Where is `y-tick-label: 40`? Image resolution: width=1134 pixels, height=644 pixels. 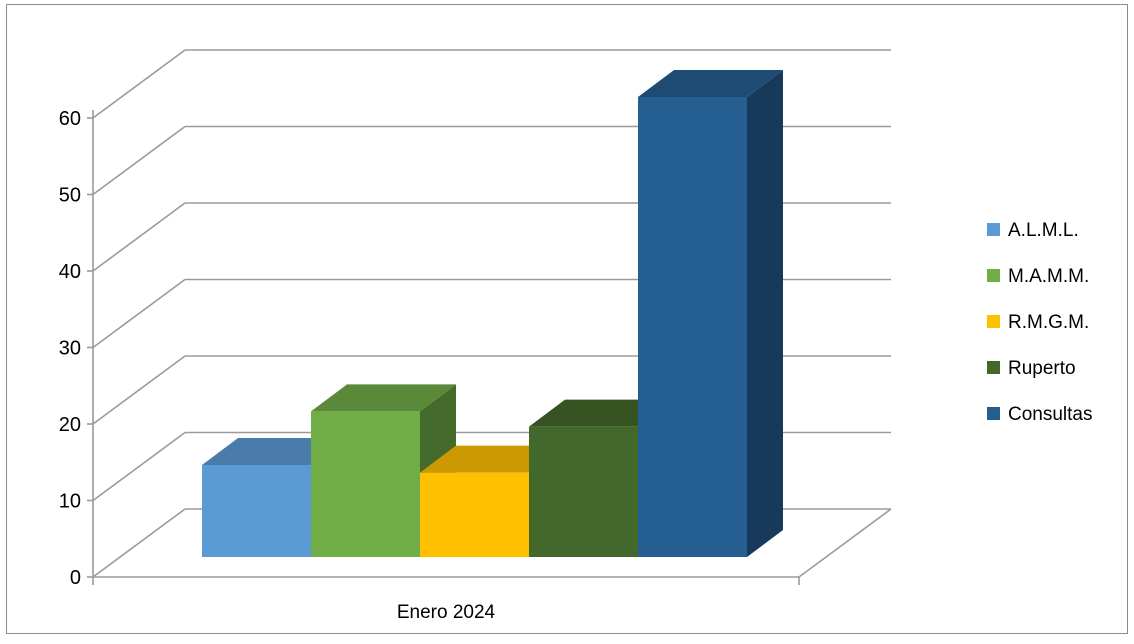 y-tick-label: 40 is located at coordinates (70, 272).